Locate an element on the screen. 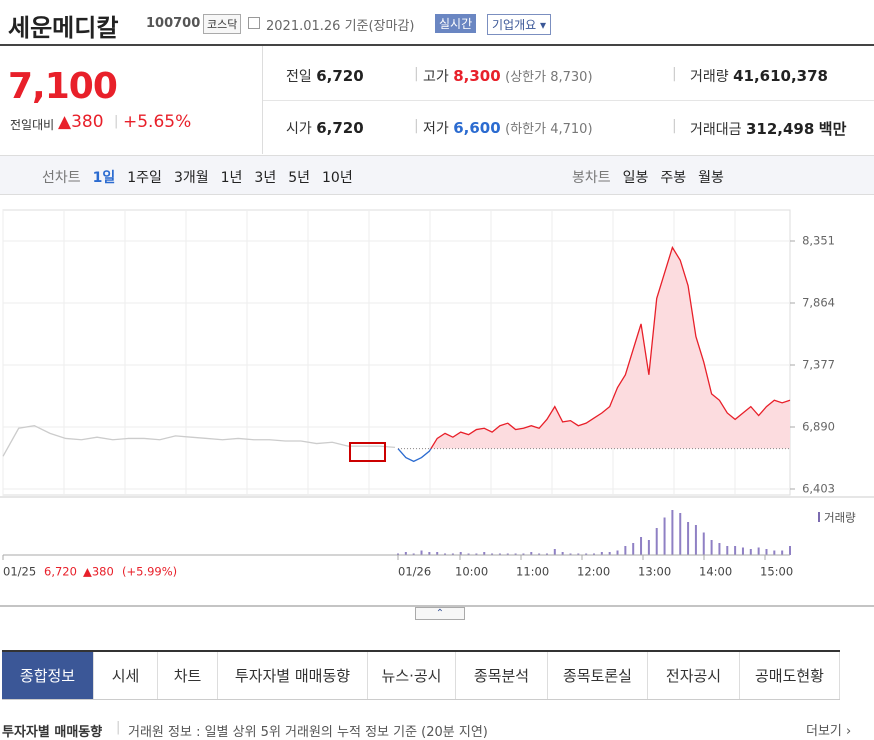  period-tabs: 선차트 1일 1주일 3개월 1년 3년 5년 10년 is located at coordinates (203, 177).